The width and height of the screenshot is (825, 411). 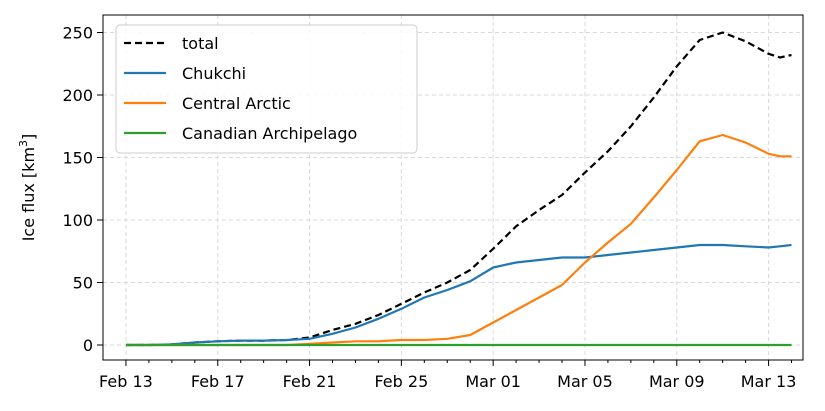 I want to click on legend-label: Central Arctic, so click(x=236, y=103).